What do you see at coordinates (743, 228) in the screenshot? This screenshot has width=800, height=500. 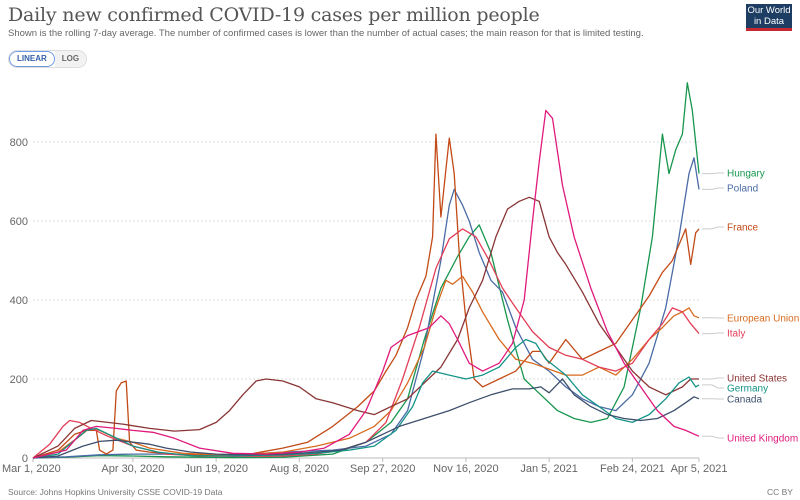 I see `series-label: France` at bounding box center [743, 228].